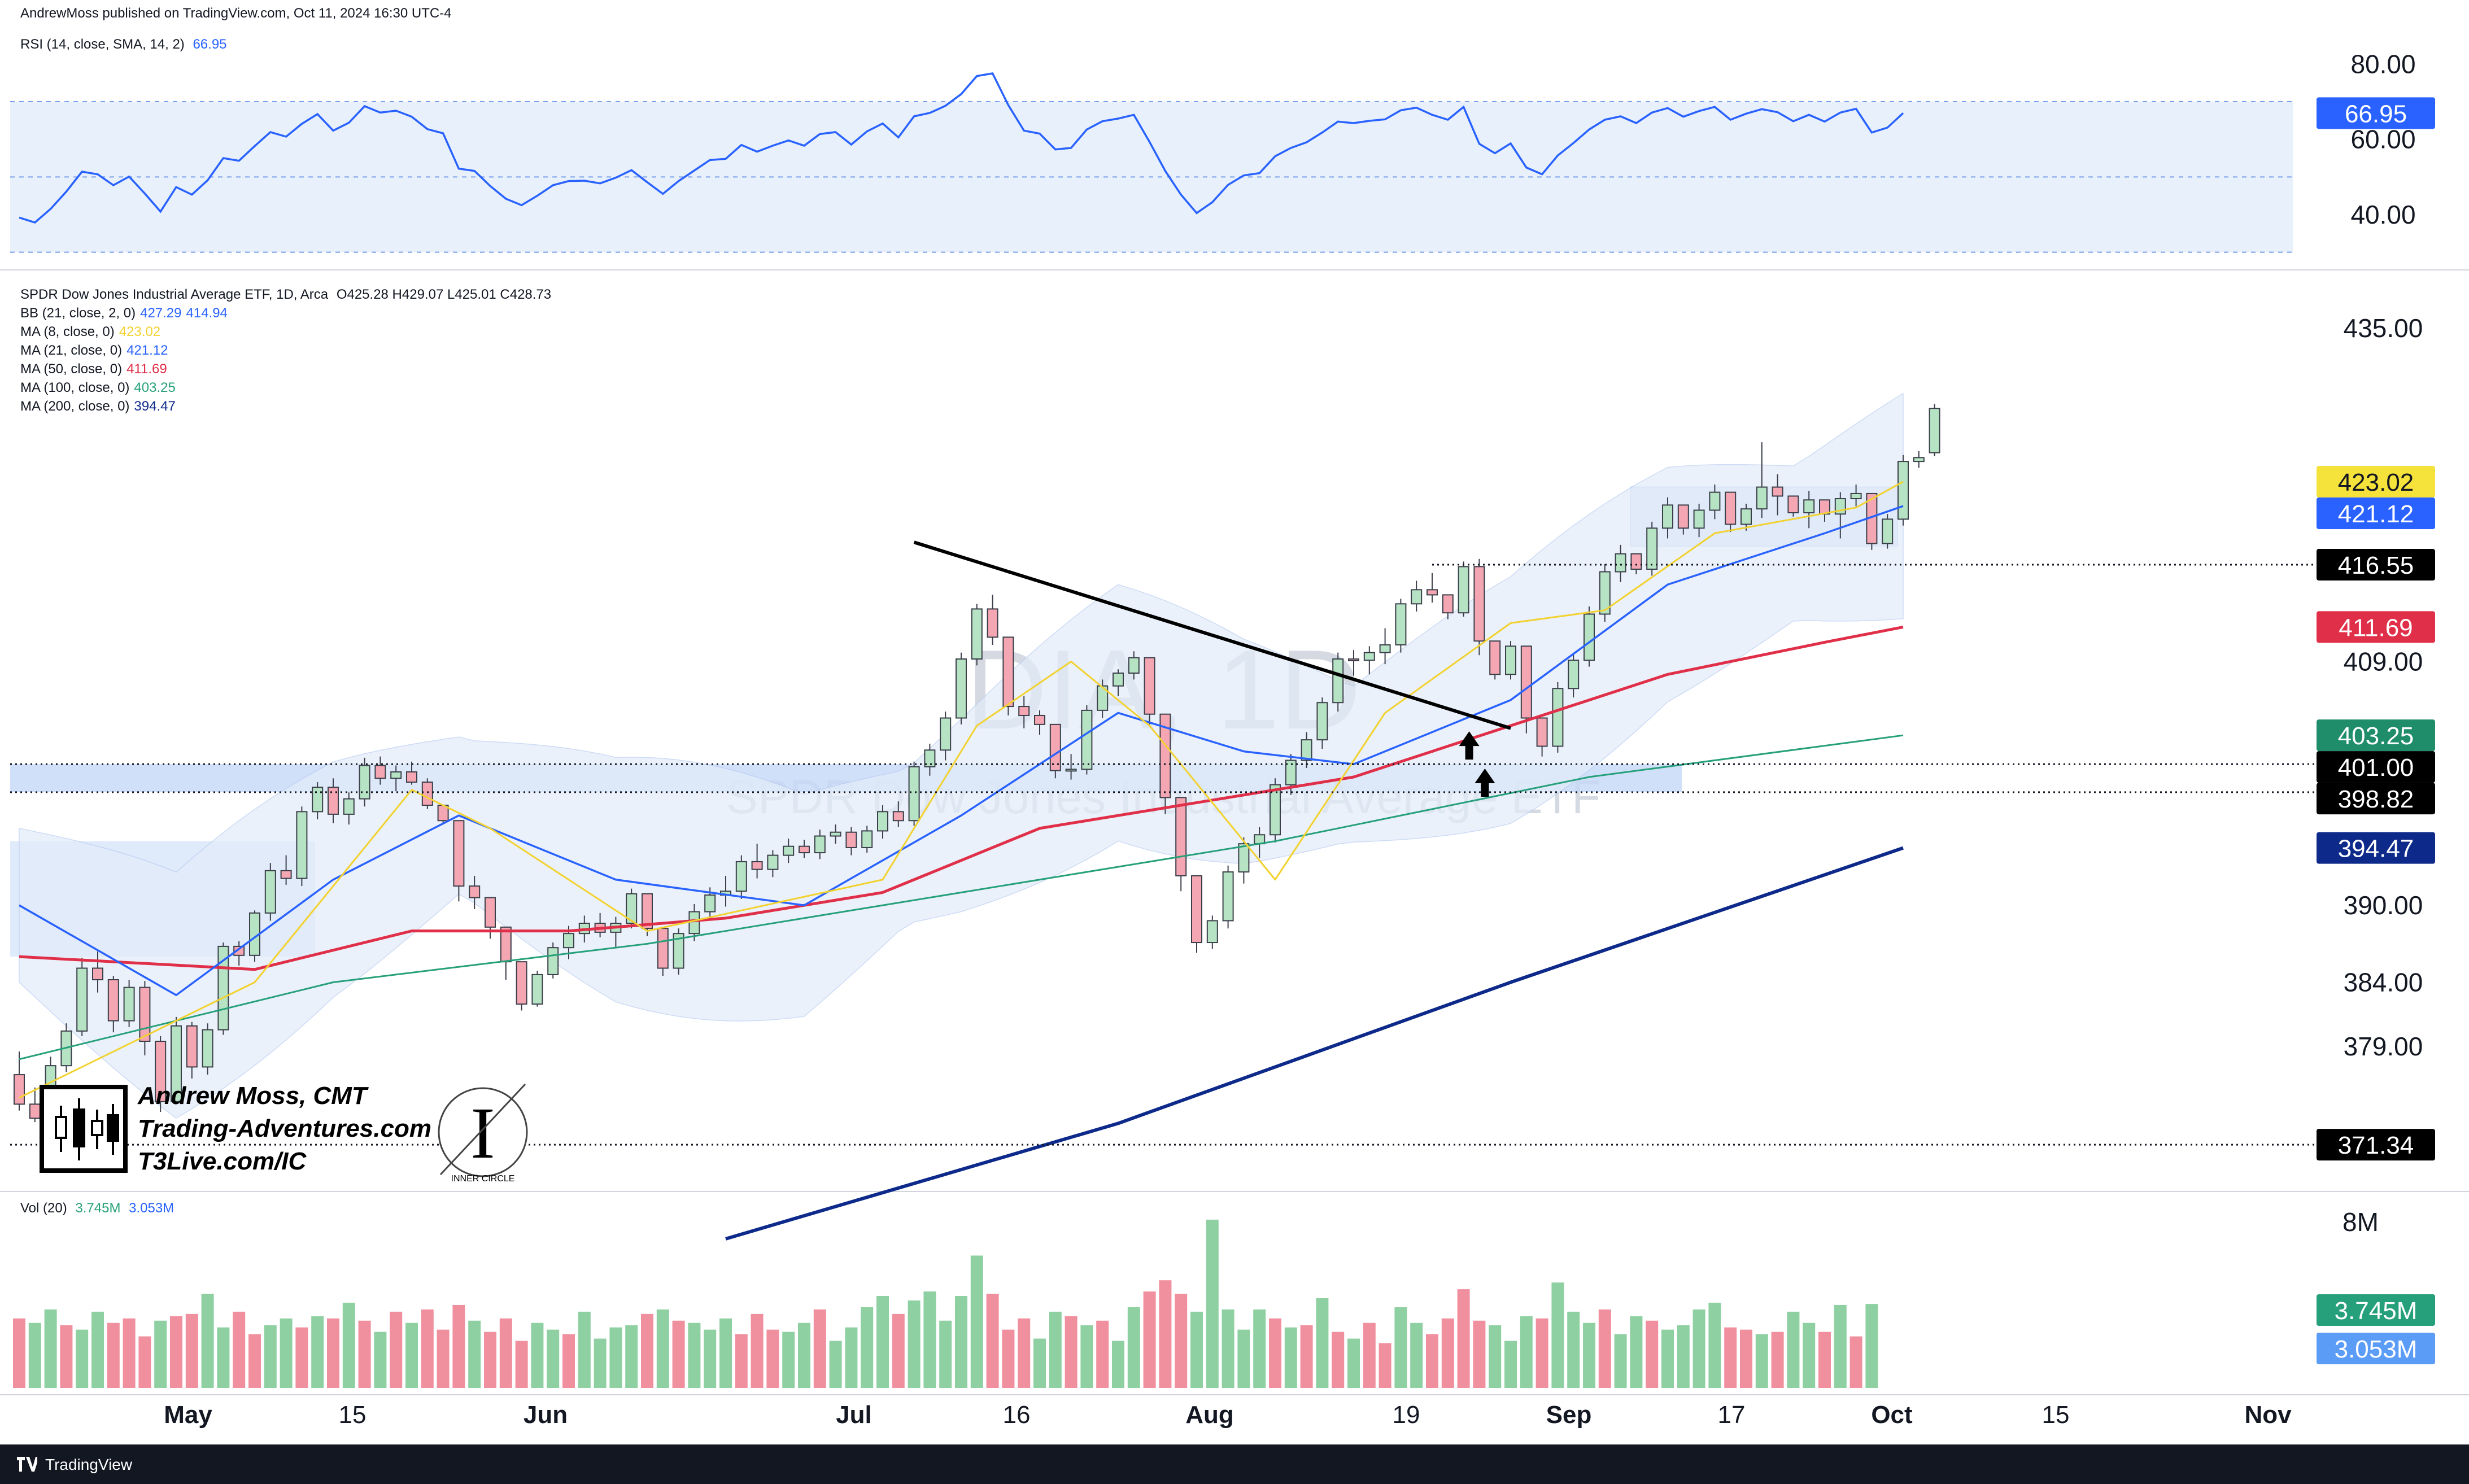 This screenshot has width=2469, height=1484. What do you see at coordinates (1209, 1415) in the screenshot?
I see `x-axis-tick-label: Aug` at bounding box center [1209, 1415].